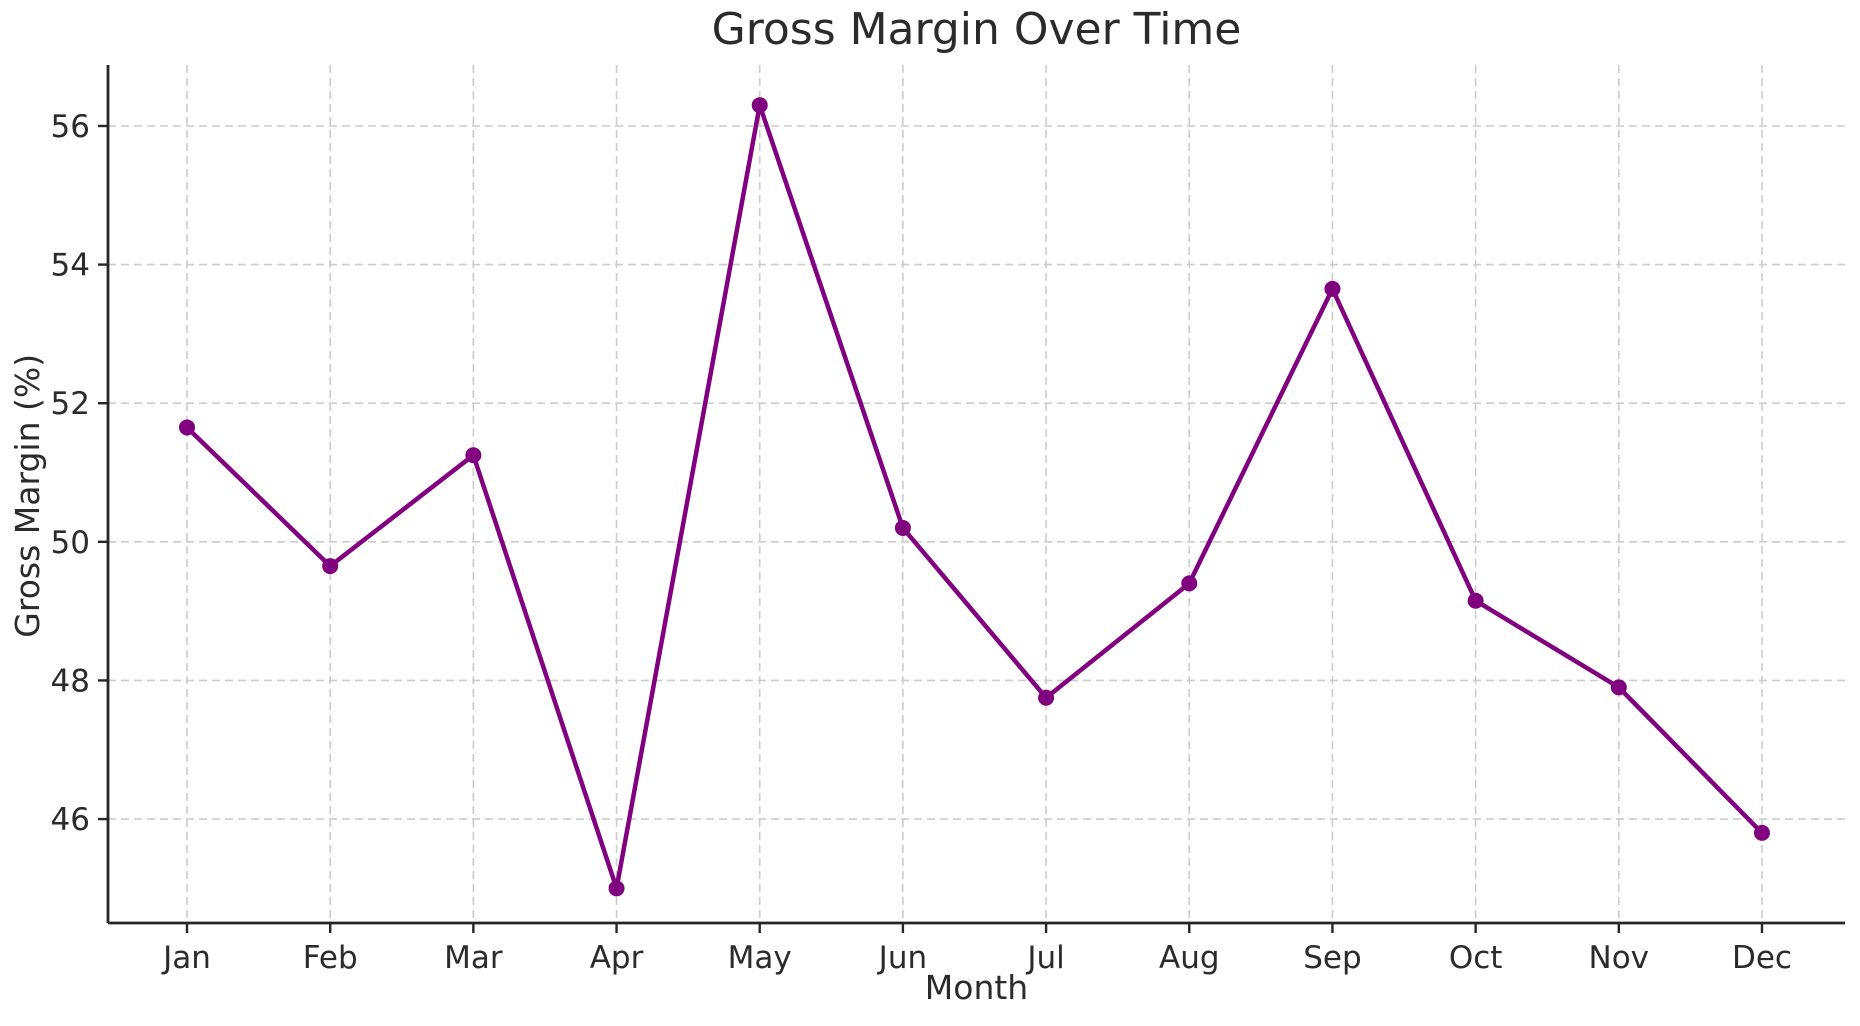 This screenshot has width=1860, height=1026. I want to click on y-tick-label: 56, so click(70, 127).